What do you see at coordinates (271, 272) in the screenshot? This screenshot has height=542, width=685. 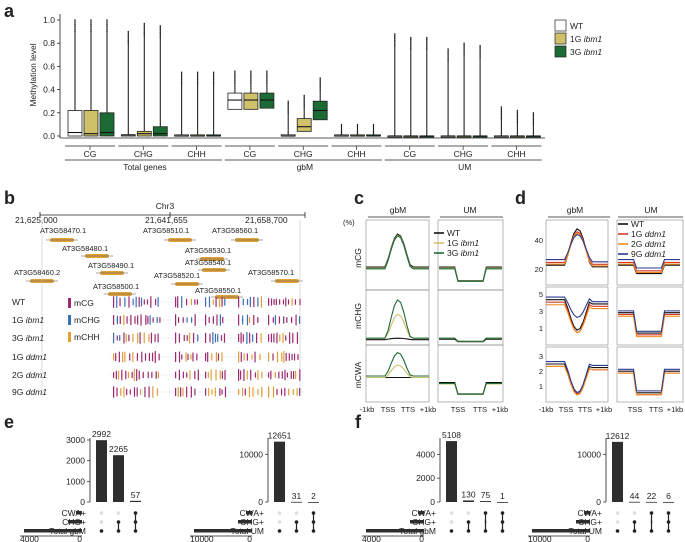 I see `gene-label: AT3G58570.1` at bounding box center [271, 272].